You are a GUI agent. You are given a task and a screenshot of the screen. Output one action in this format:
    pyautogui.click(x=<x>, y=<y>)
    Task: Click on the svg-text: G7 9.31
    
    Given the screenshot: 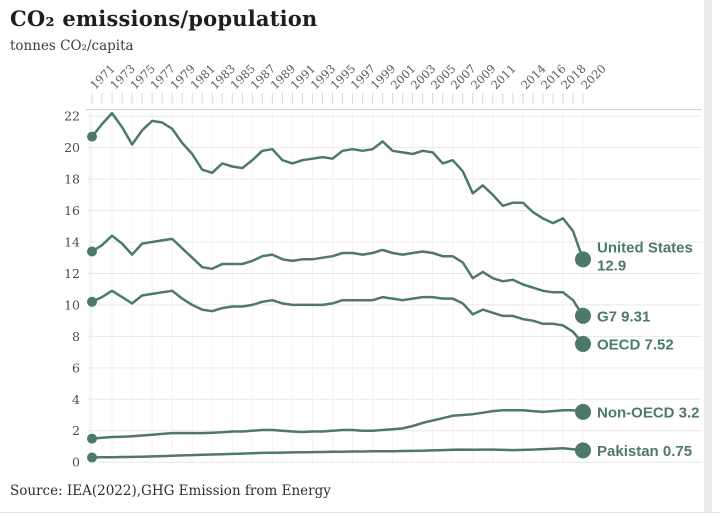 What is the action you would take?
    pyautogui.click(x=623, y=316)
    